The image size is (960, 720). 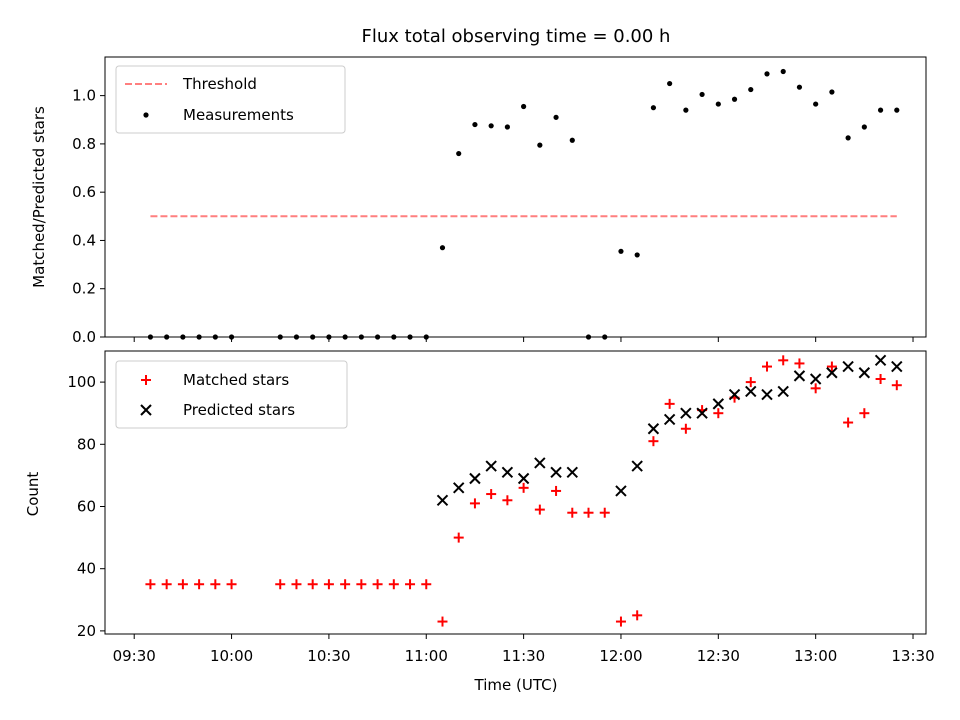 What do you see at coordinates (231, 394) in the screenshot?
I see `bottom-legend-box` at bounding box center [231, 394].